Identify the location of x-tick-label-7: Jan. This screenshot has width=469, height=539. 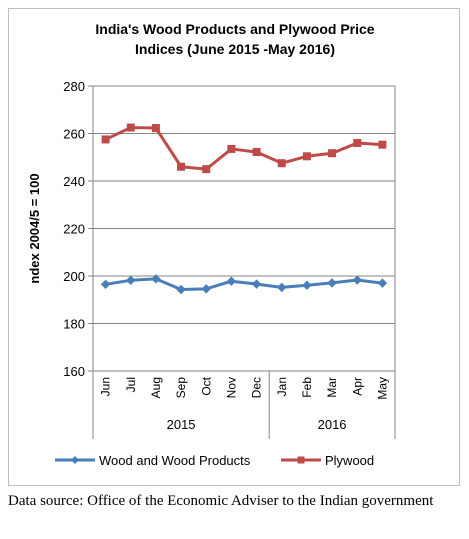
(282, 386).